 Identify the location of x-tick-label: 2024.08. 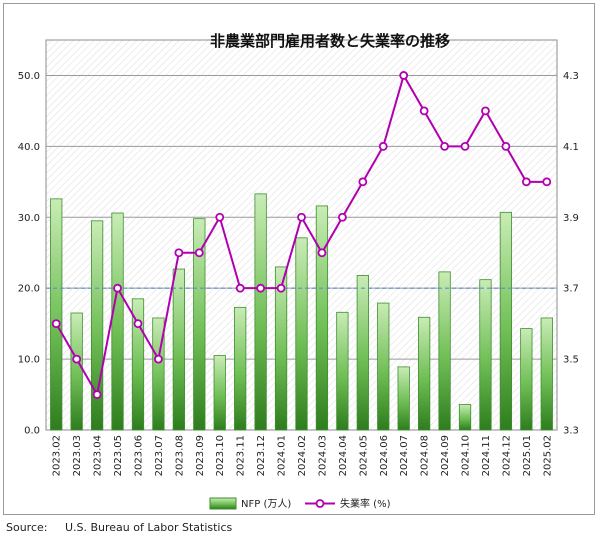
(425, 455).